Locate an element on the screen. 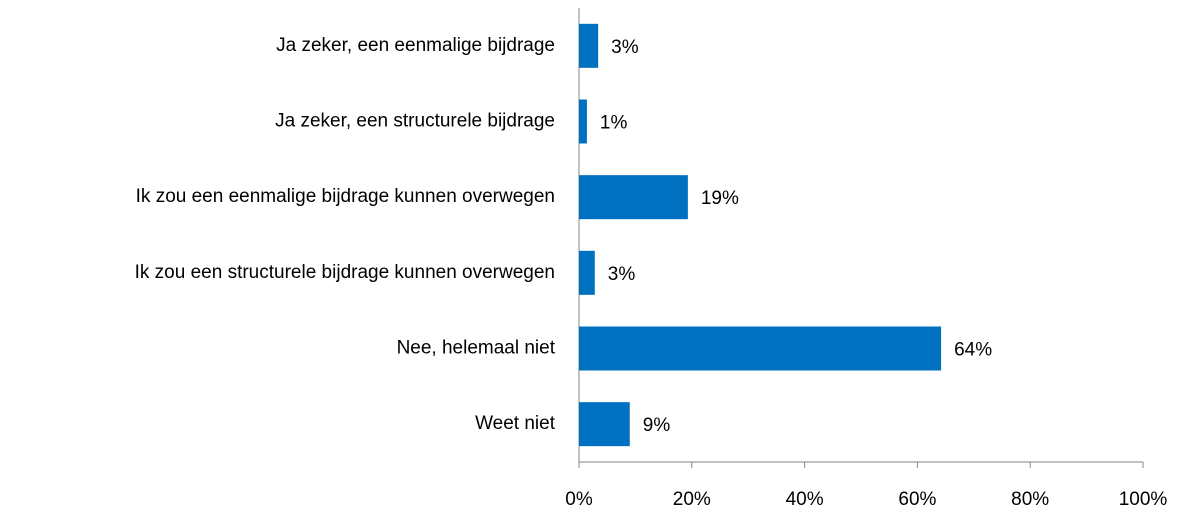  data-label: 64% is located at coordinates (973, 350).